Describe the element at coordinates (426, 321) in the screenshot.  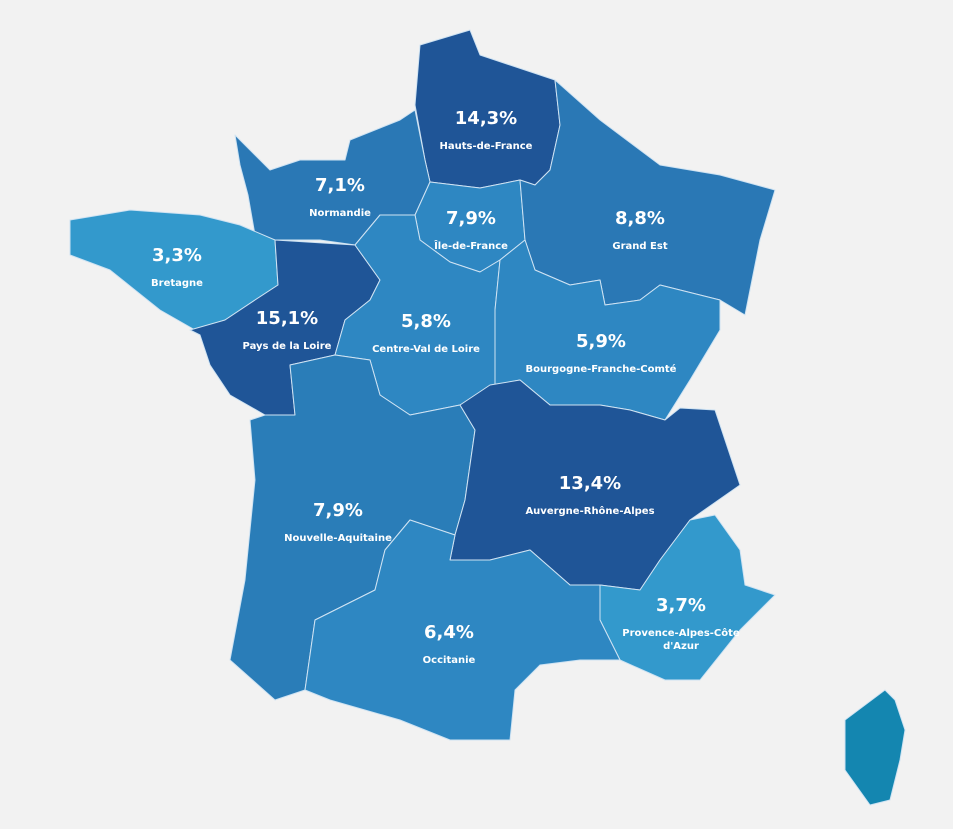
I see `region-value: 5,8%` at that location.